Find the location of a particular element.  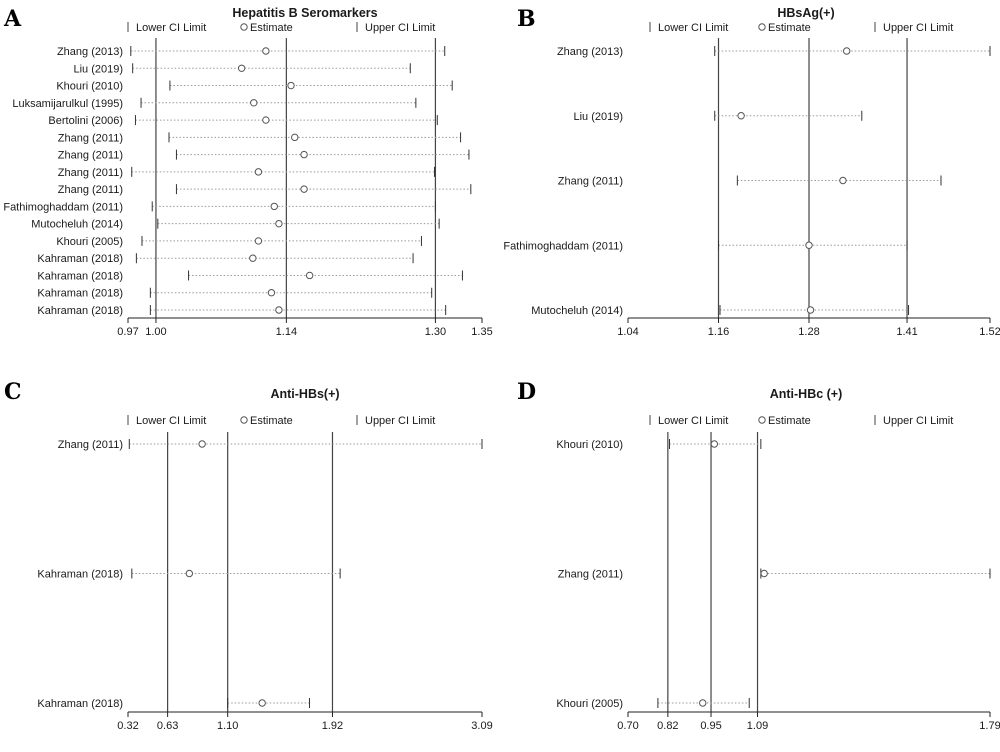

x-tick-label: 1.30 is located at coordinates (435, 332).